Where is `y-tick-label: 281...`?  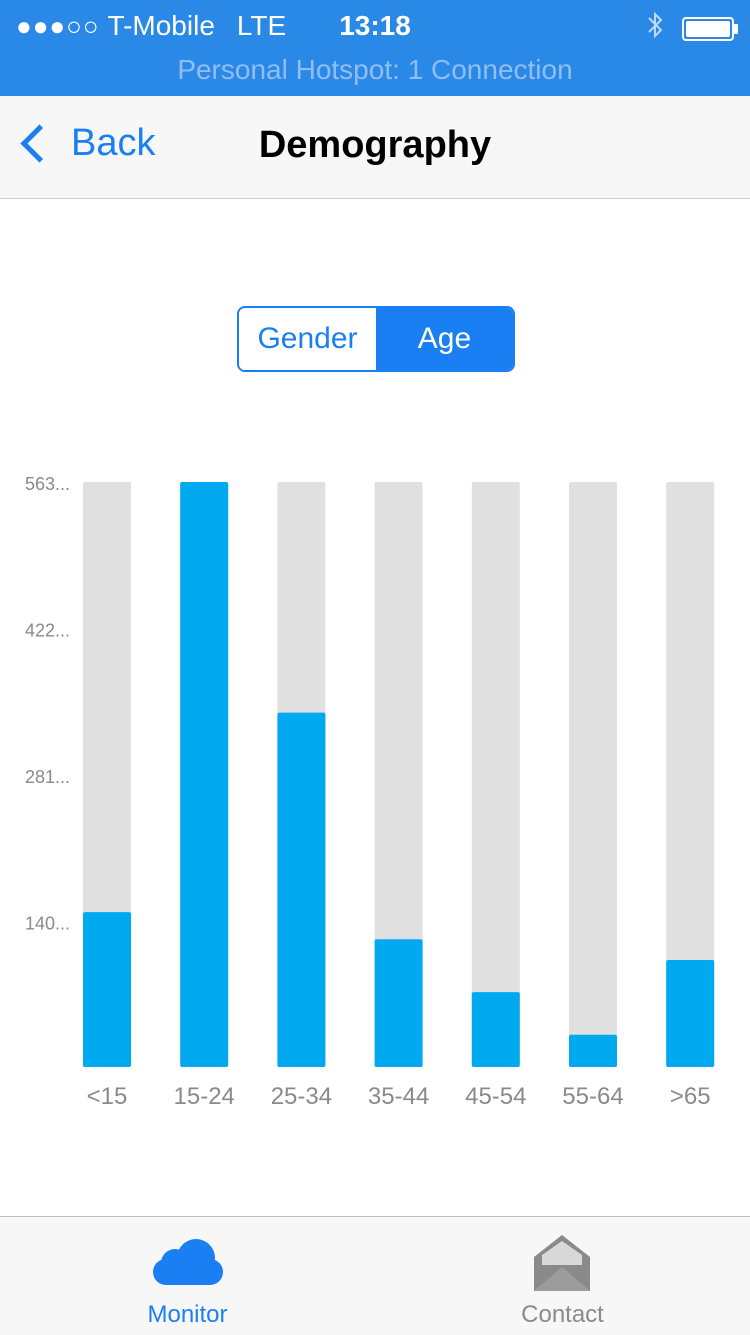 y-tick-label: 281... is located at coordinates (47, 777).